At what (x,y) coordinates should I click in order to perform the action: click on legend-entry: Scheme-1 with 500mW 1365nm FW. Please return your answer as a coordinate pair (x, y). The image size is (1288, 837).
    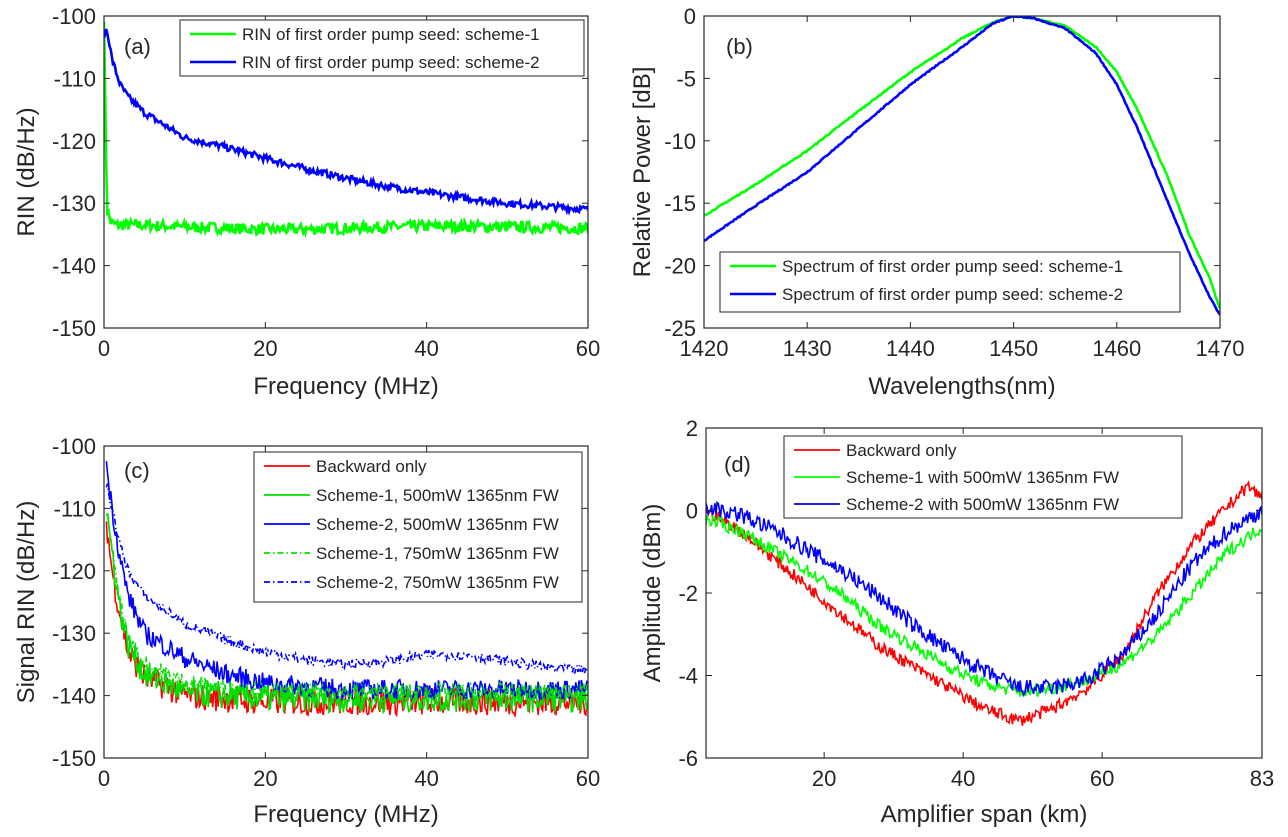
    Looking at the image, I should click on (982, 477).